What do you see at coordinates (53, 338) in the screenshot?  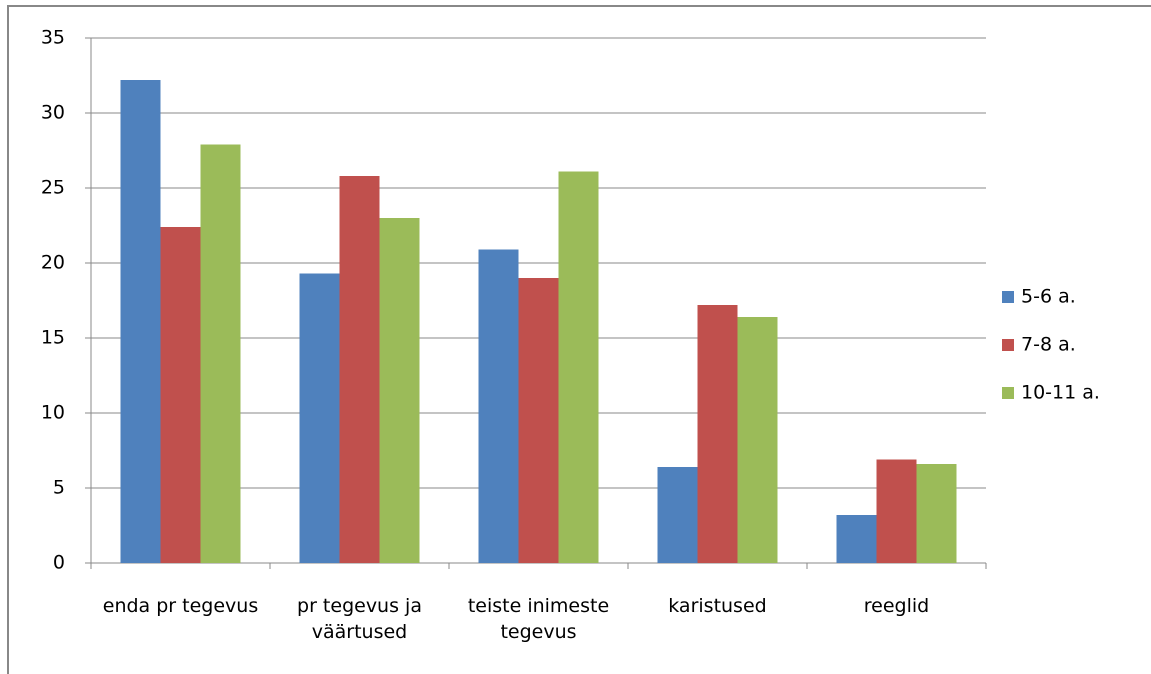 I see `y-tick-label: 15` at bounding box center [53, 338].